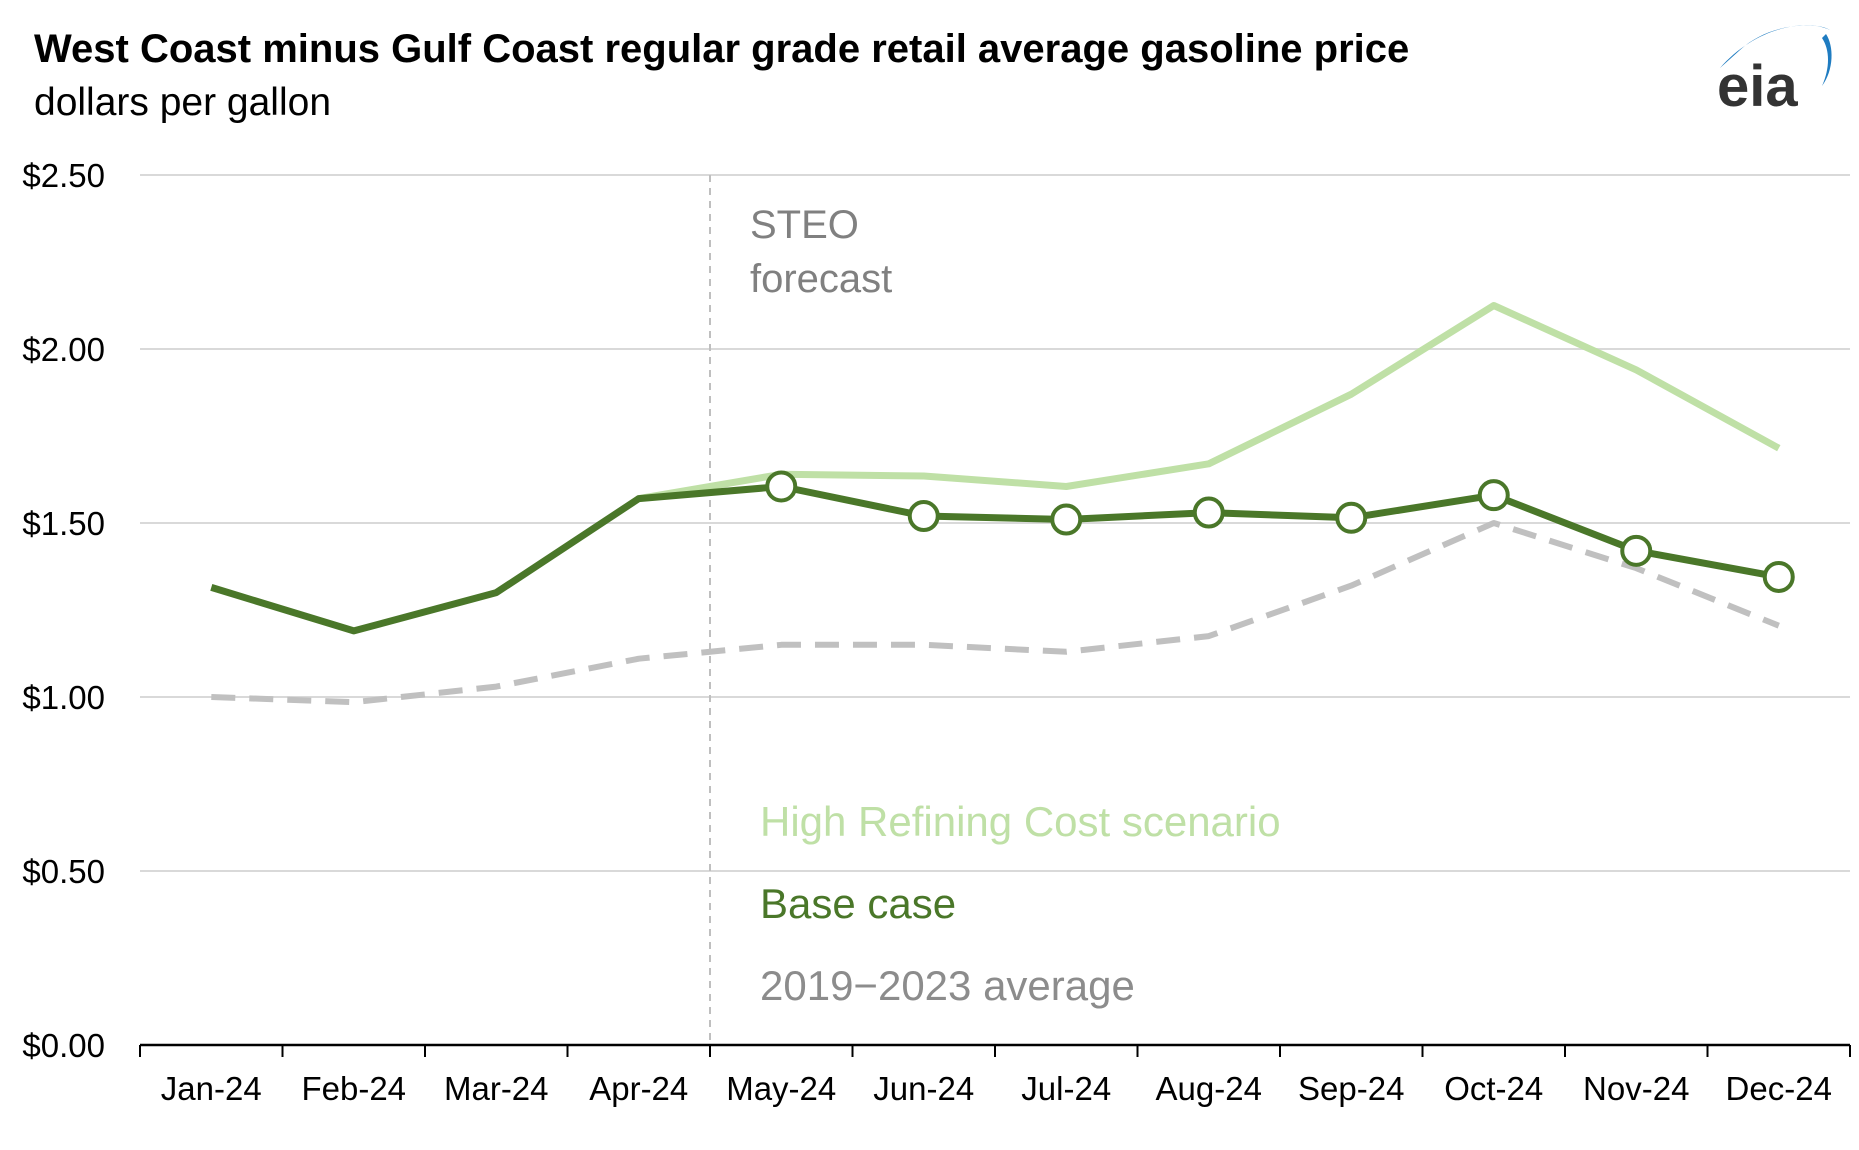 This screenshot has width=1859, height=1150. I want to click on eia-logo: eia, so click(1774, 72).